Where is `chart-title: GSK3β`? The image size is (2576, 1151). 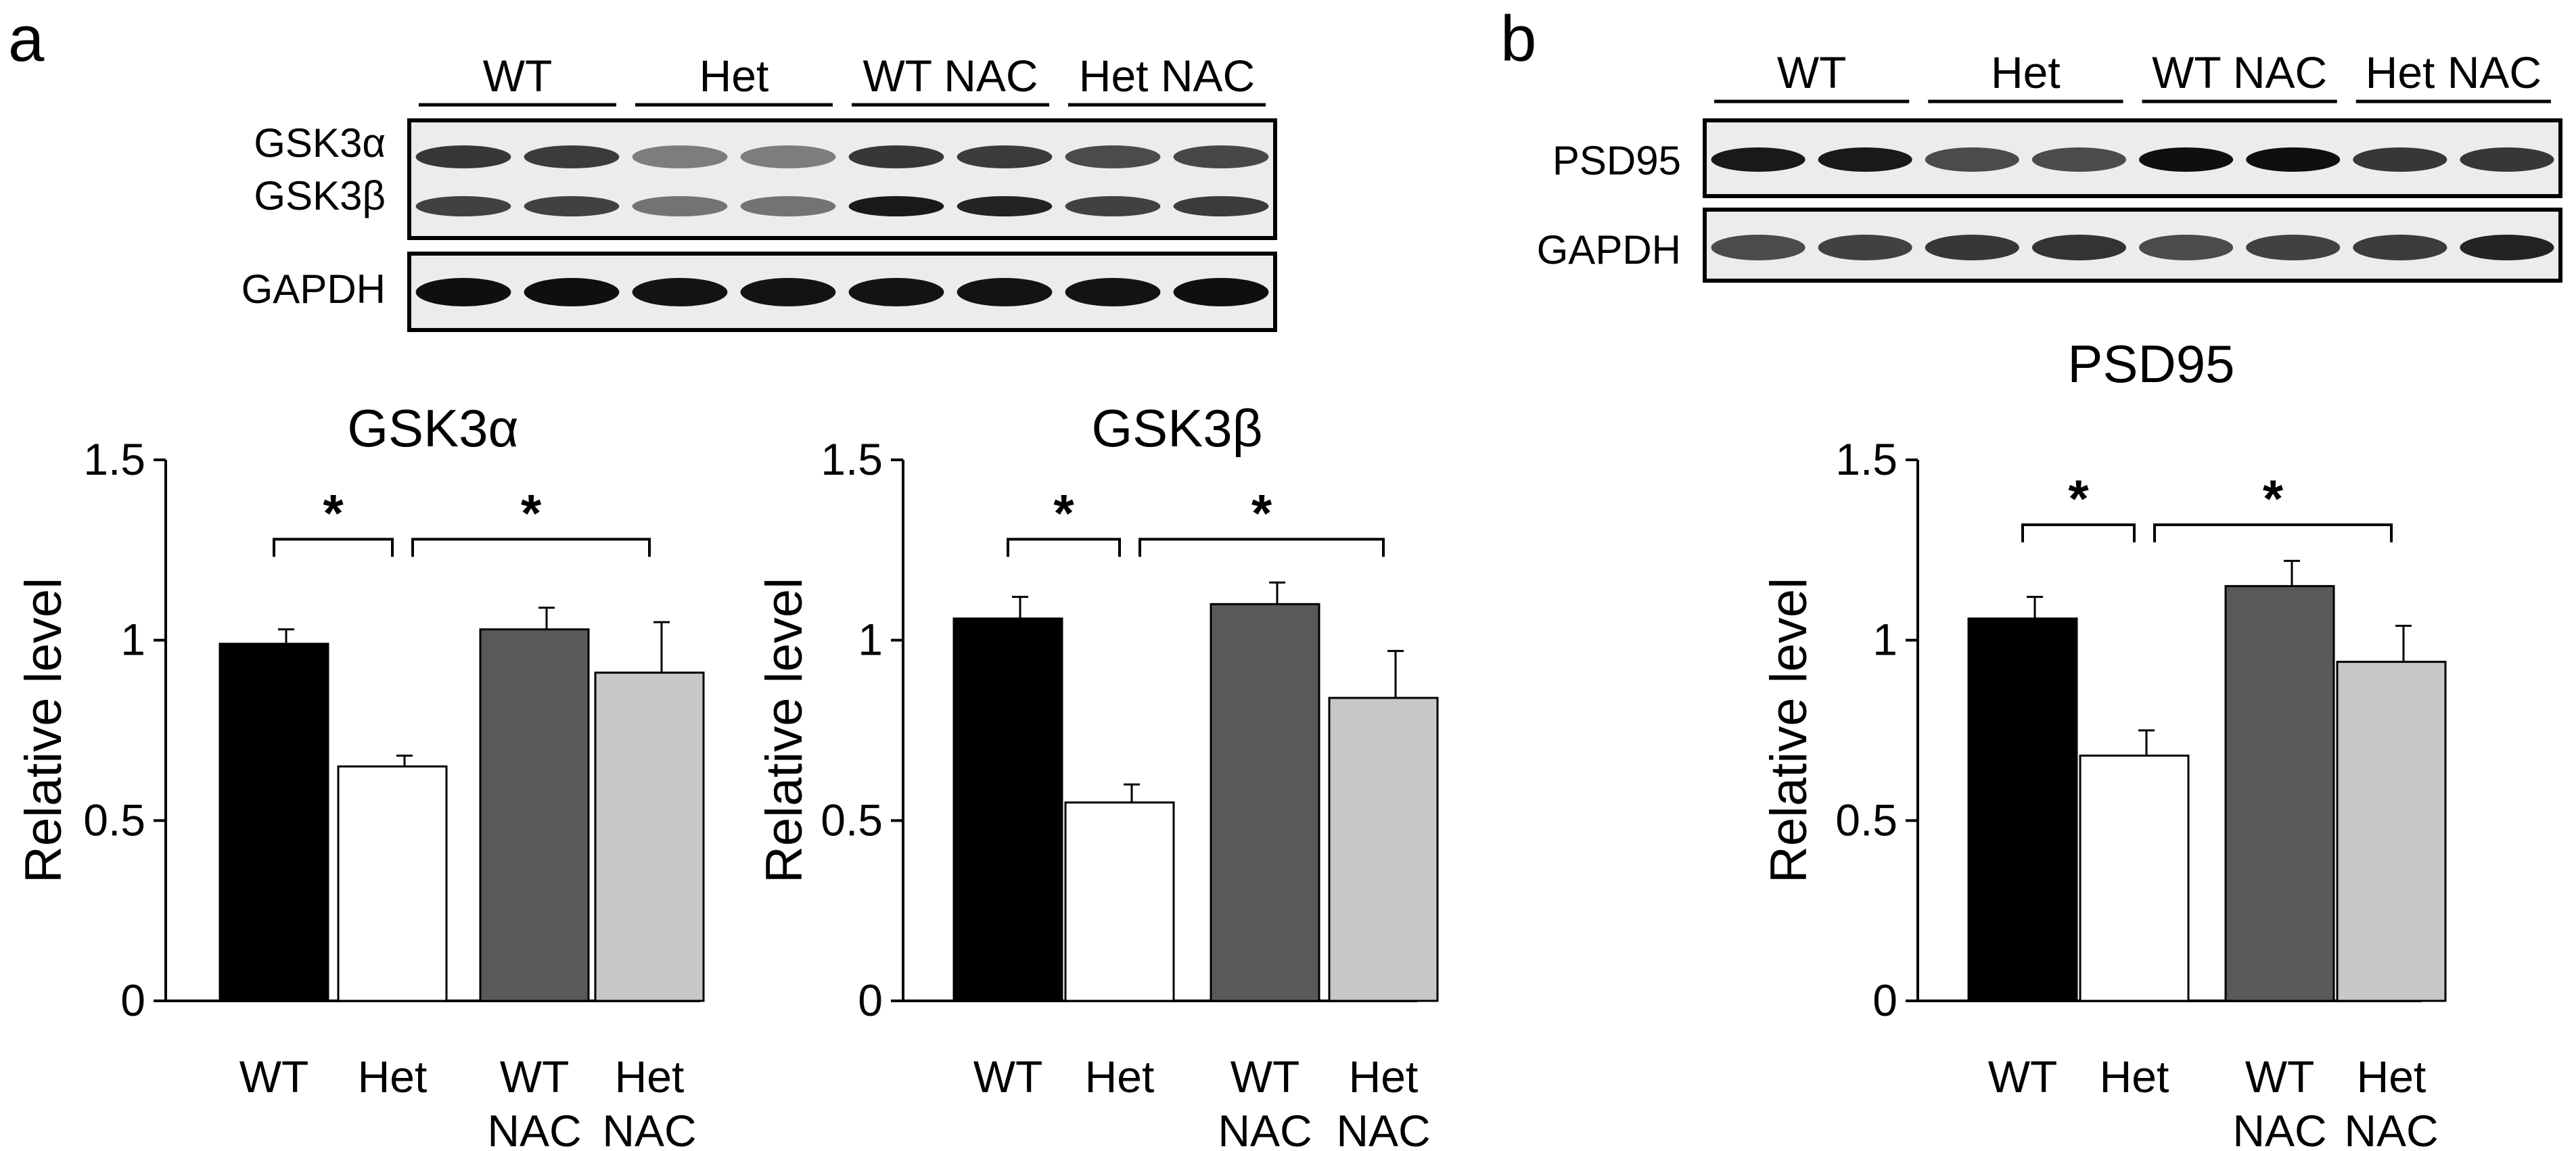 chart-title: GSK3β is located at coordinates (1177, 428).